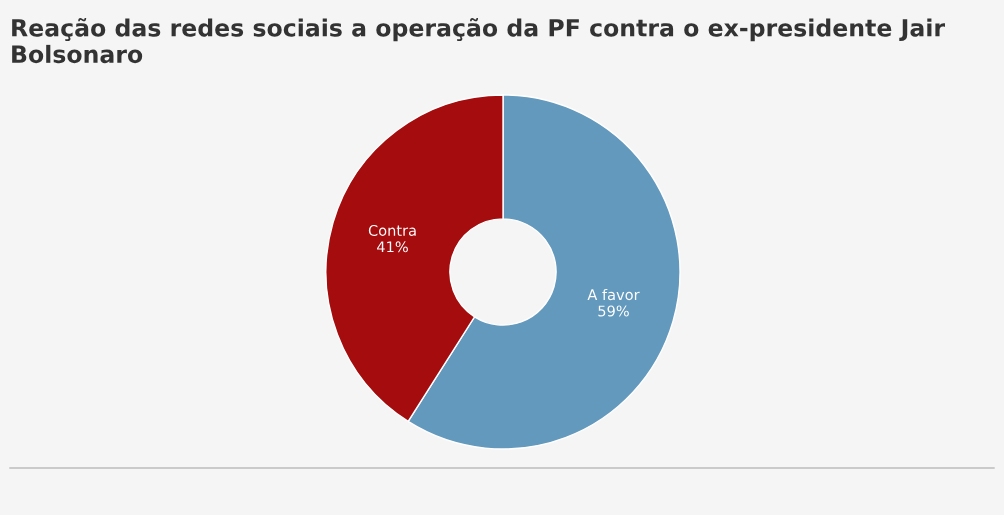 The height and width of the screenshot is (515, 1004). I want to click on data-label: 41%, so click(392, 247).